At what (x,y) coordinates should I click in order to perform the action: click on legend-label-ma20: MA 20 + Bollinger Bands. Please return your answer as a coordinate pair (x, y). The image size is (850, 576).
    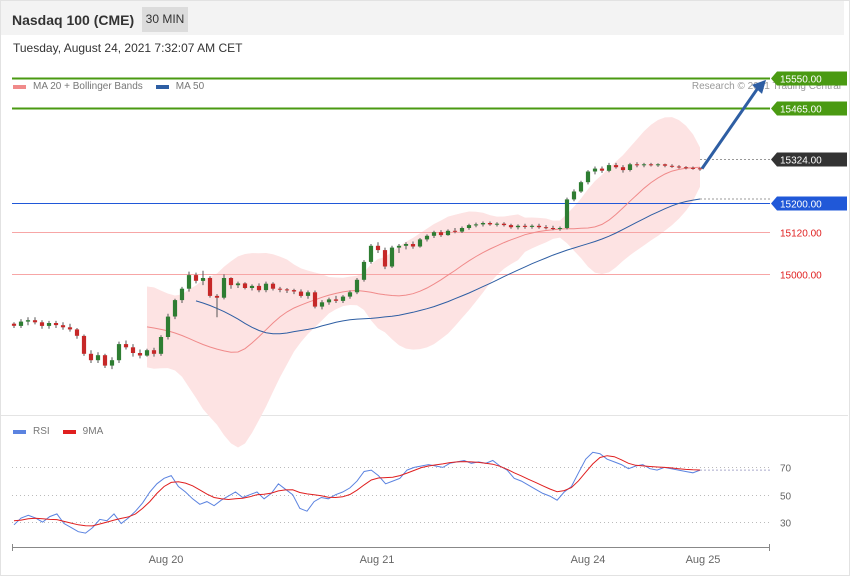
    Looking at the image, I should click on (88, 86).